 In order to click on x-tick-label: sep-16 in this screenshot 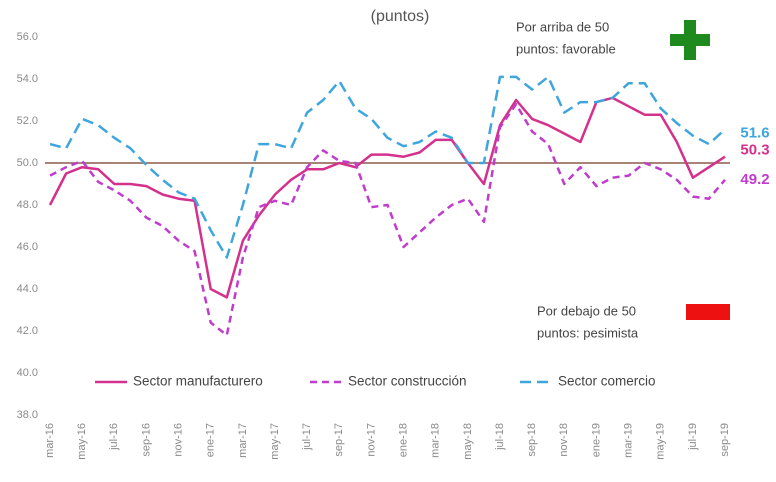, I will do `click(146, 440)`.